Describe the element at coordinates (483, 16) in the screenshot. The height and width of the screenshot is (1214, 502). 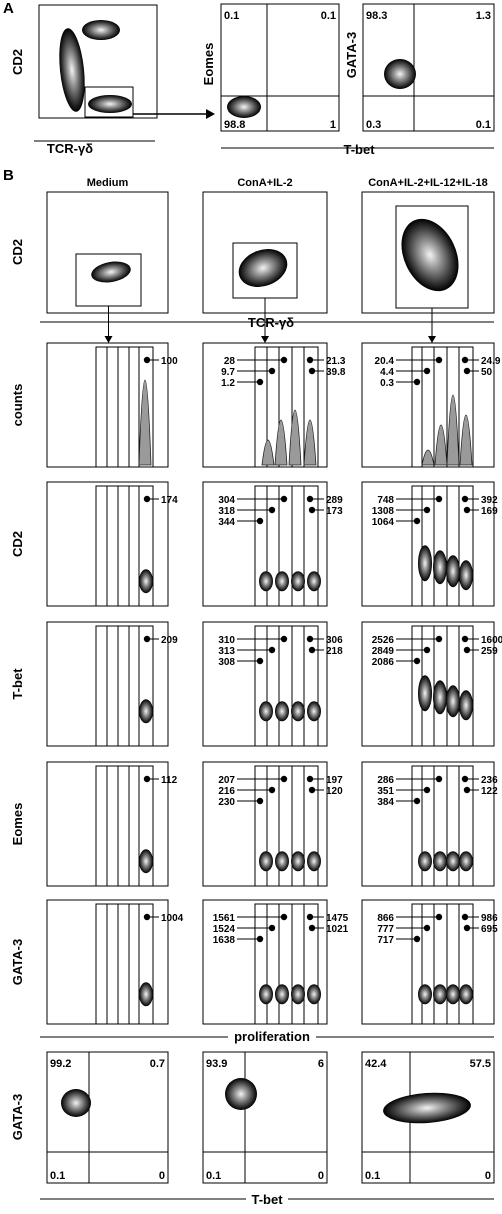
I see `panelA-gata3-q-ur: 1.3` at that location.